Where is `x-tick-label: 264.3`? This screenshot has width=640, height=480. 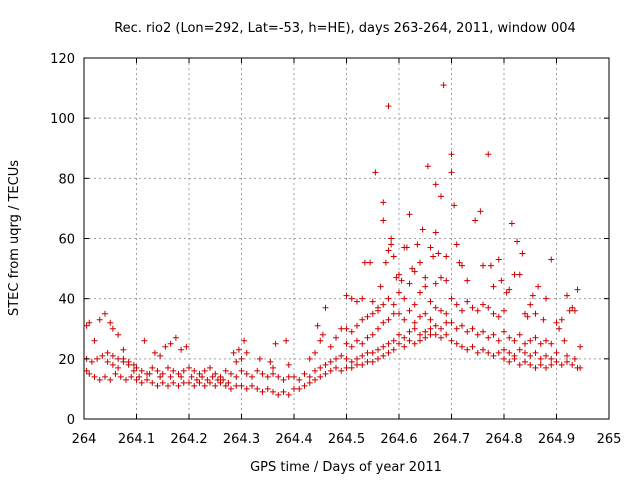
x-tick-label: 264.3 is located at coordinates (241, 439).